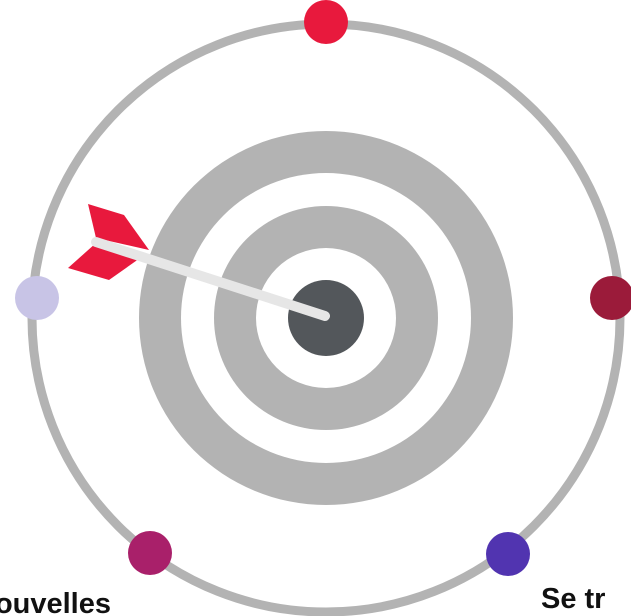  I want to click on arrow-icon, so click(199, 262).